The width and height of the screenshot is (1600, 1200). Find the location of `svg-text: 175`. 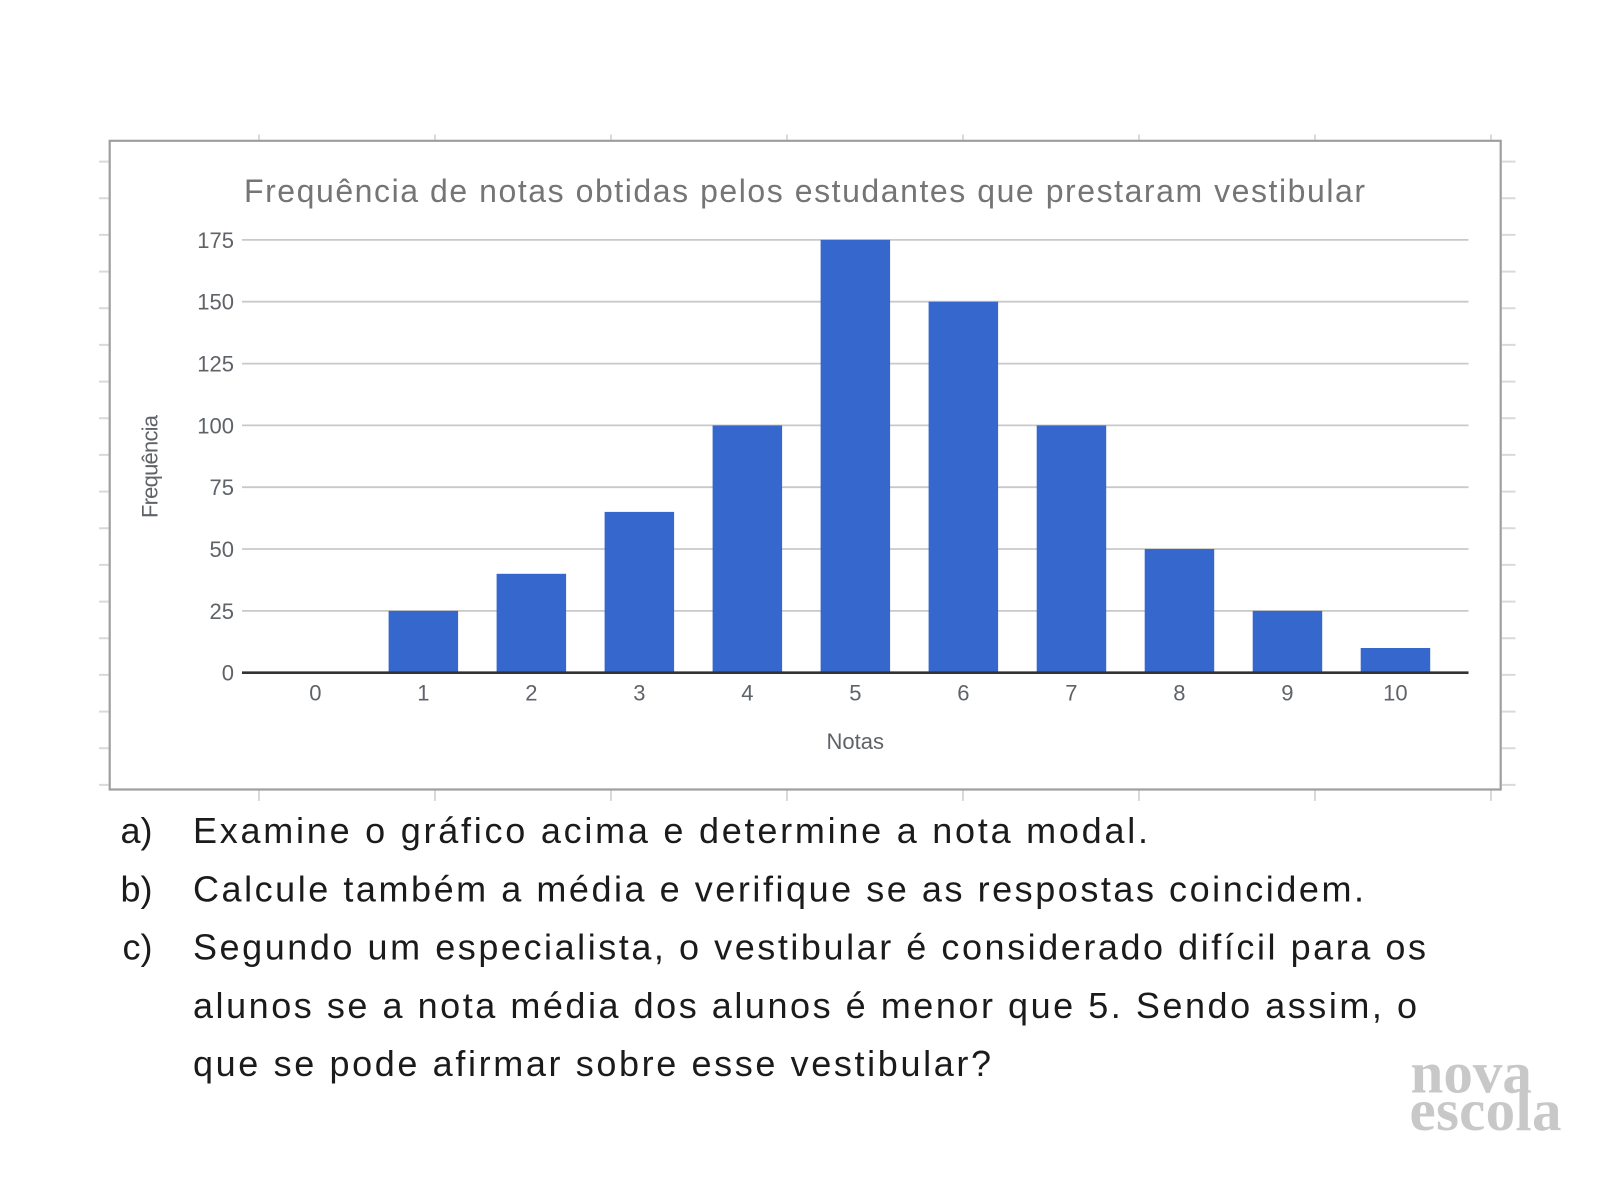

svg-text: 175 is located at coordinates (215, 240).